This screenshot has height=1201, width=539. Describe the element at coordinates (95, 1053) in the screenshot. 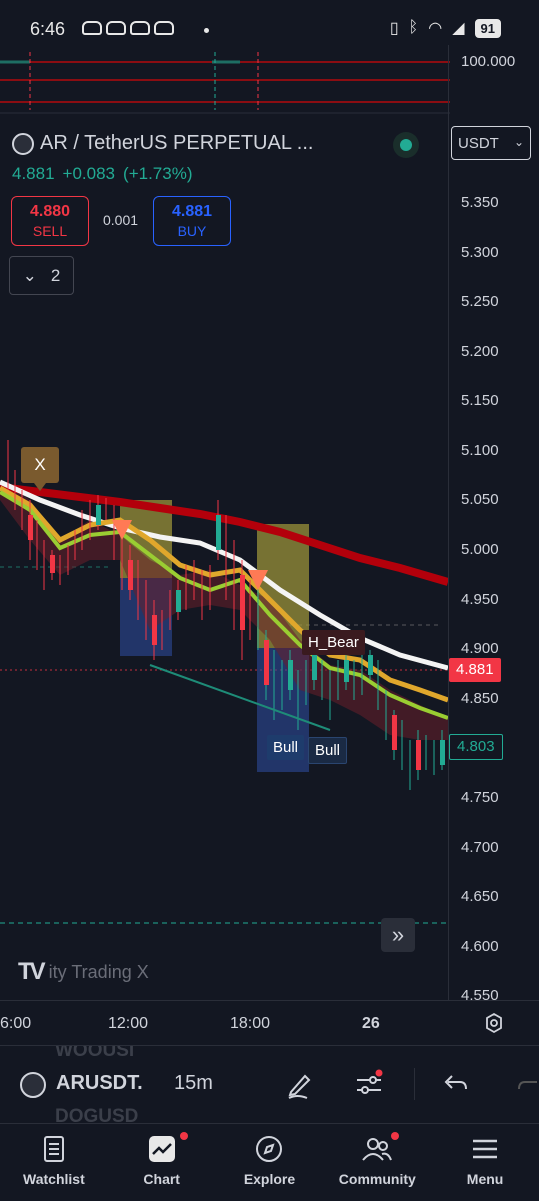

I see `ghost-symbol-above: WOOUSI` at that location.